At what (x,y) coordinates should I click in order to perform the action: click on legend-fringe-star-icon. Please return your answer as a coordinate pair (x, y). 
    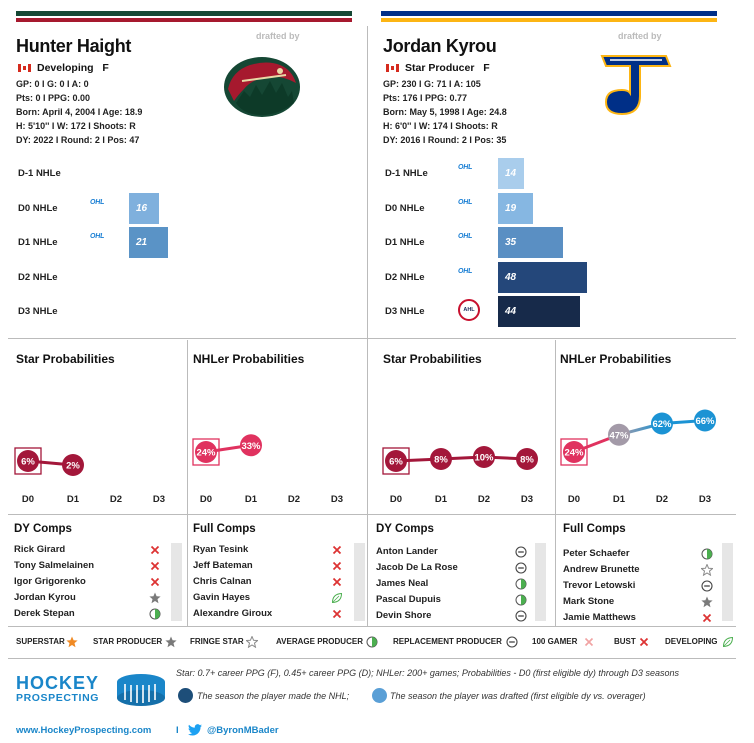
    Looking at the image, I should click on (252, 642).